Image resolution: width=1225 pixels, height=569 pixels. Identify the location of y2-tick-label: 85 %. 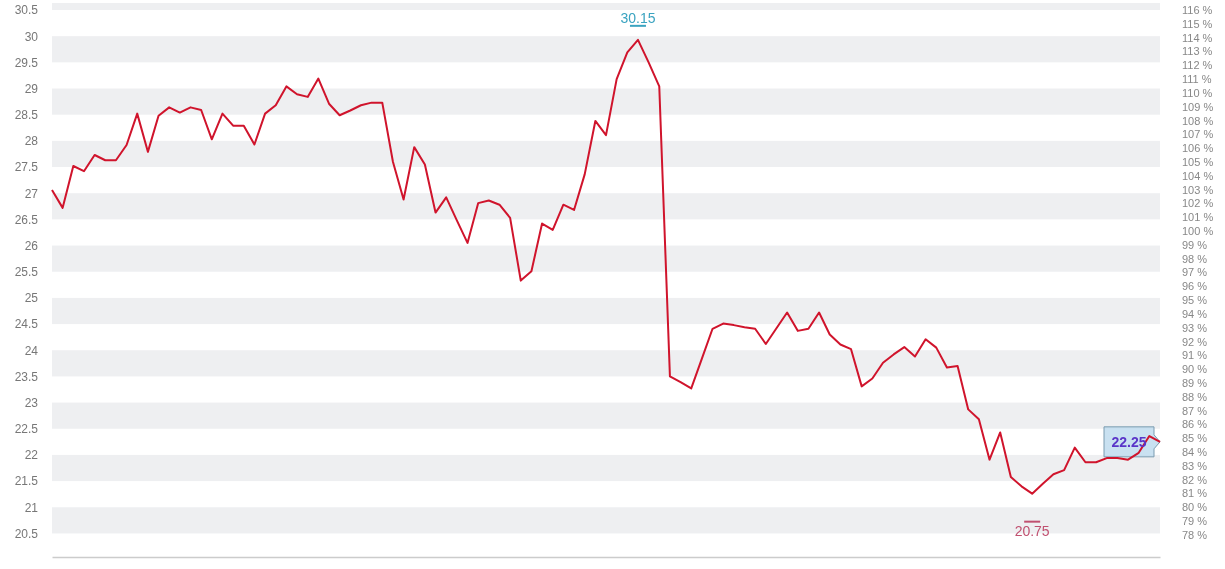
(1195, 438).